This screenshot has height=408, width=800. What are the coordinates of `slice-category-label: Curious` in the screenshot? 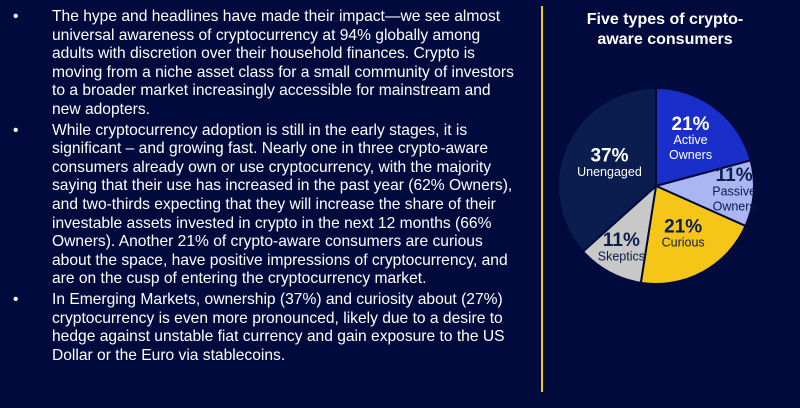 It's located at (683, 243).